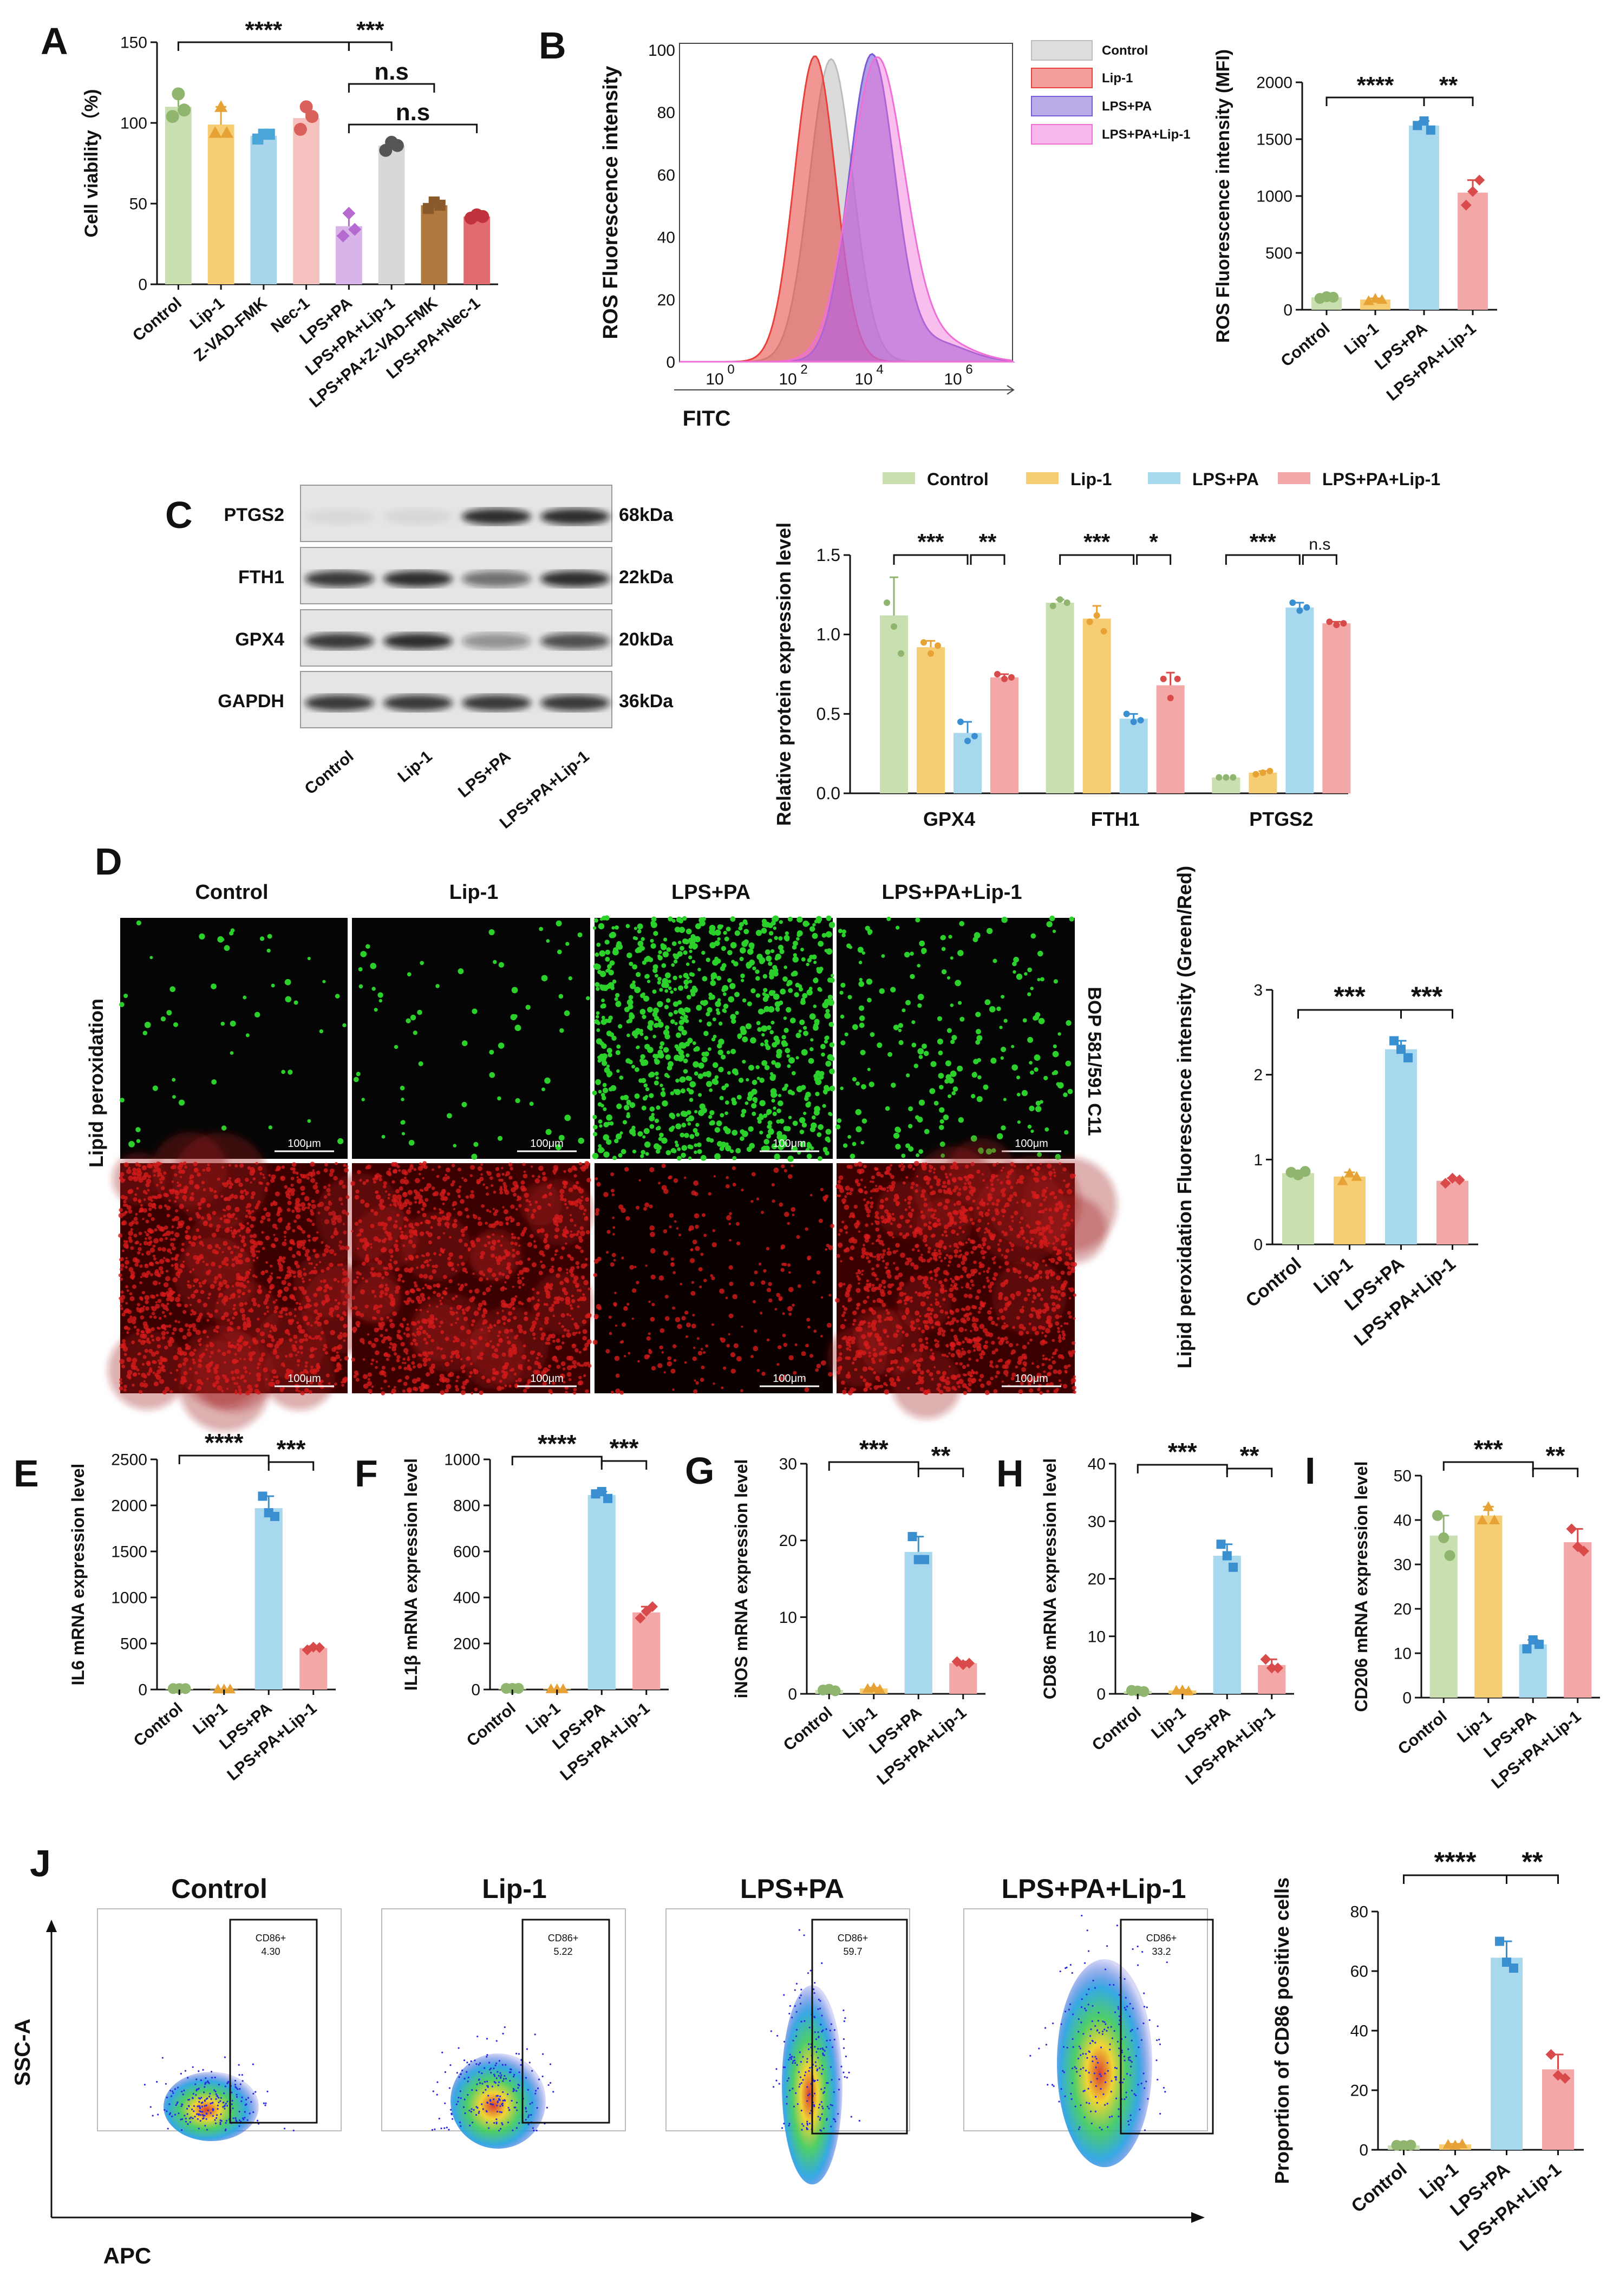 The height and width of the screenshot is (2296, 1613). What do you see at coordinates (1410, 2145) in the screenshot?
I see `data-point` at bounding box center [1410, 2145].